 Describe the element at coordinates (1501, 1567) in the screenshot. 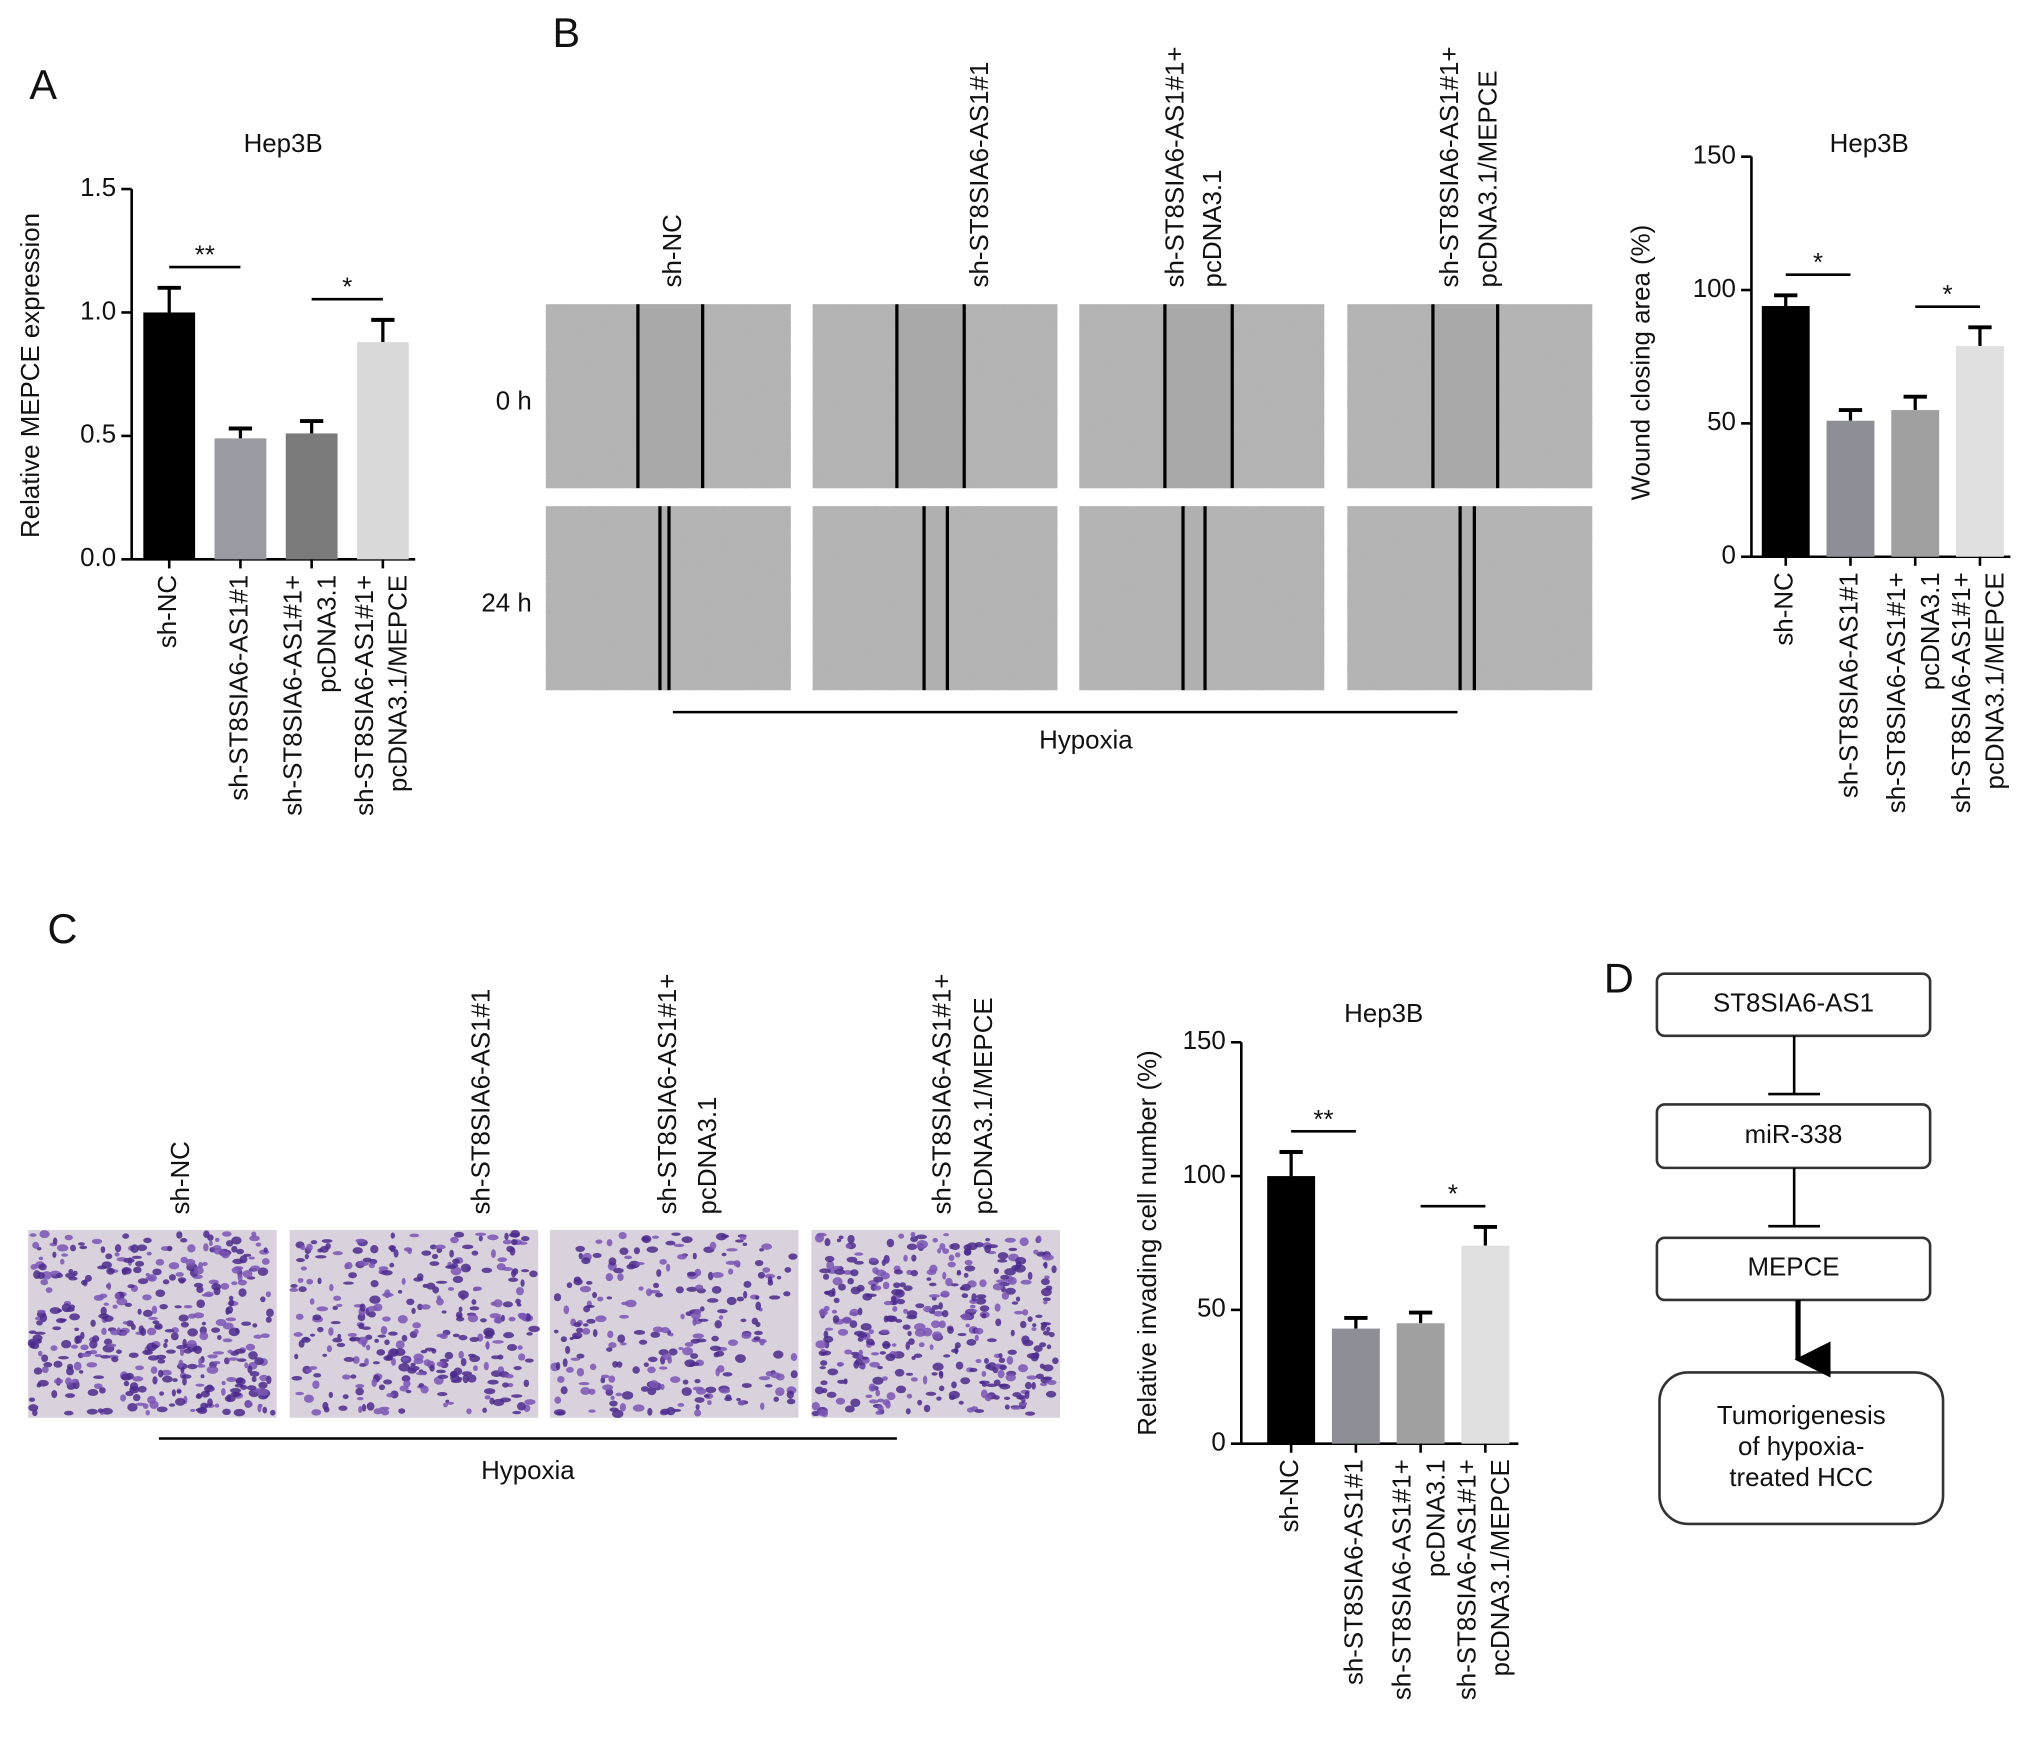

I see `x-tick-label: pcDNA3.1/MEPCE` at that location.